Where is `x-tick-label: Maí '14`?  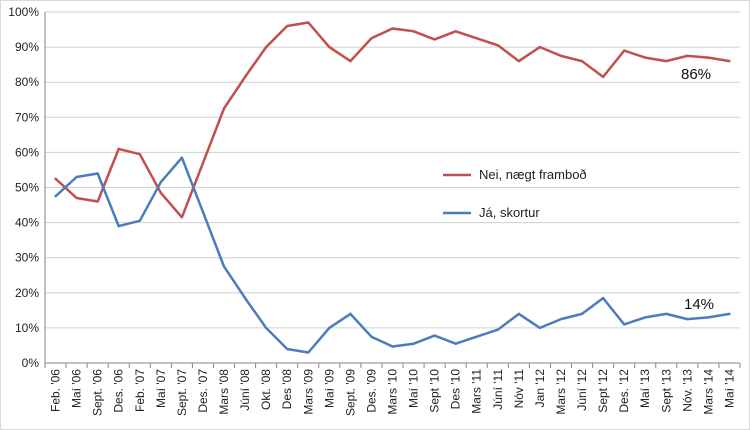 x-tick-label: Maí '14 is located at coordinates (729, 388).